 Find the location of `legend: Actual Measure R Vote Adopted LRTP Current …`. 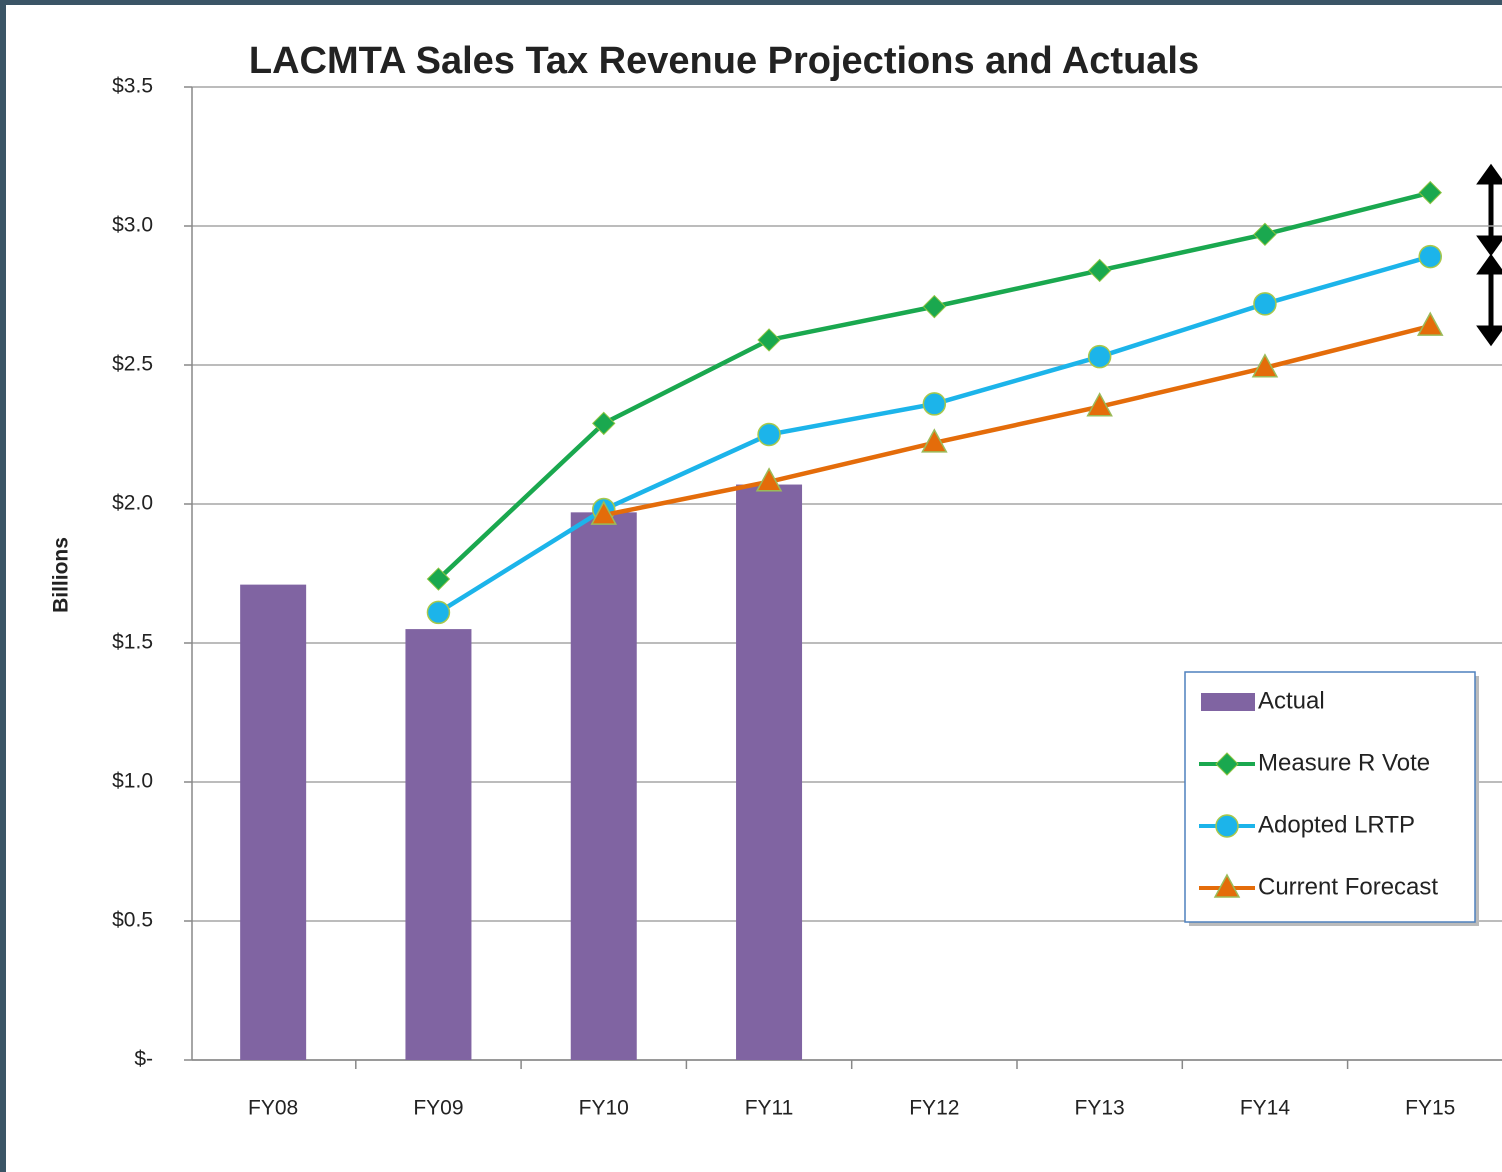

legend: Actual Measure R Vote Adopted LRTP Current … is located at coordinates (1331, 798).